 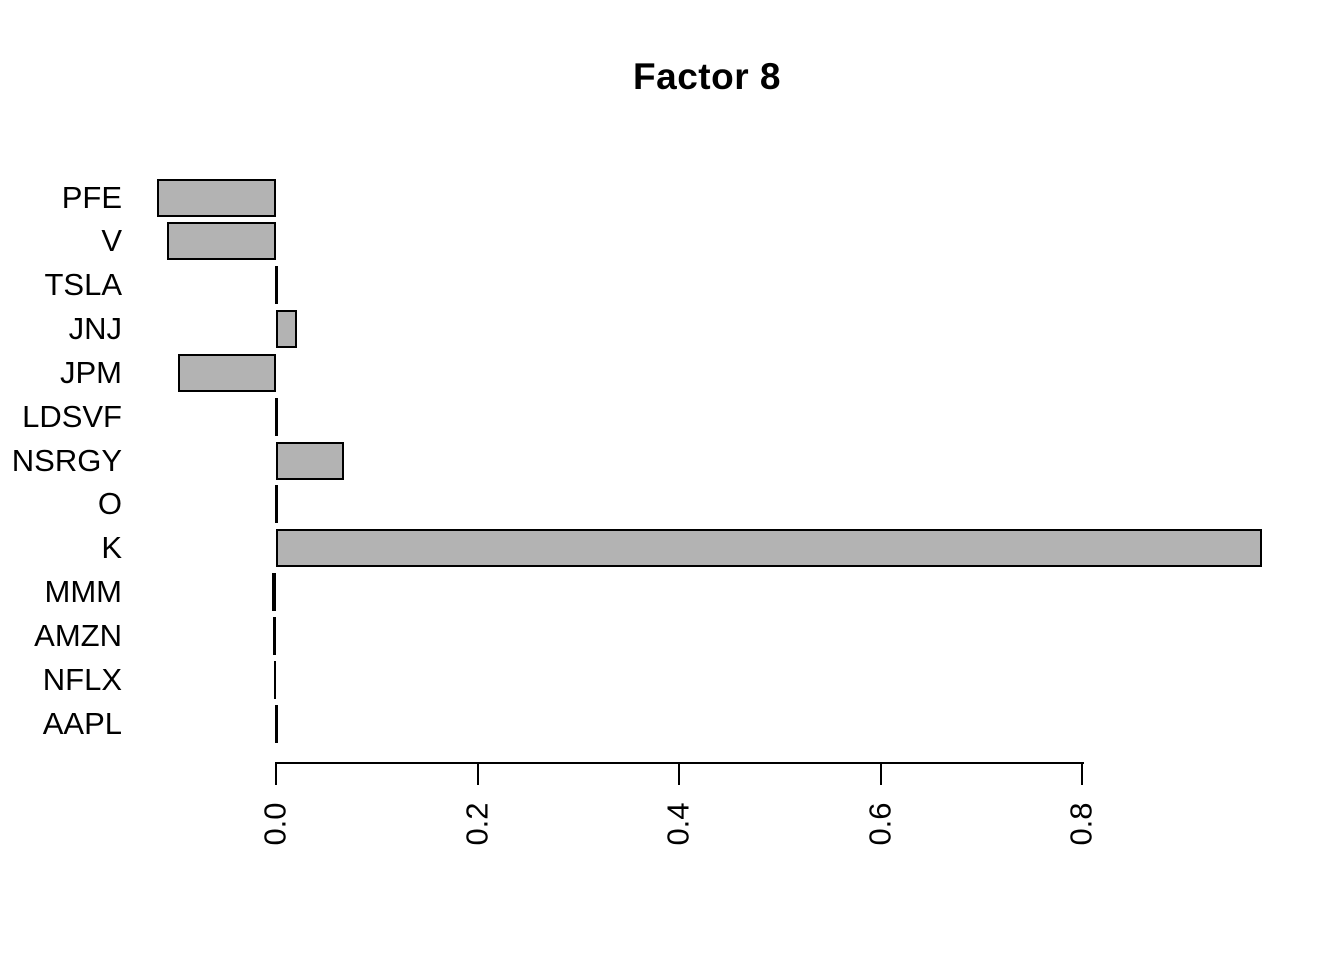 I want to click on bar-v, so click(x=221, y=241).